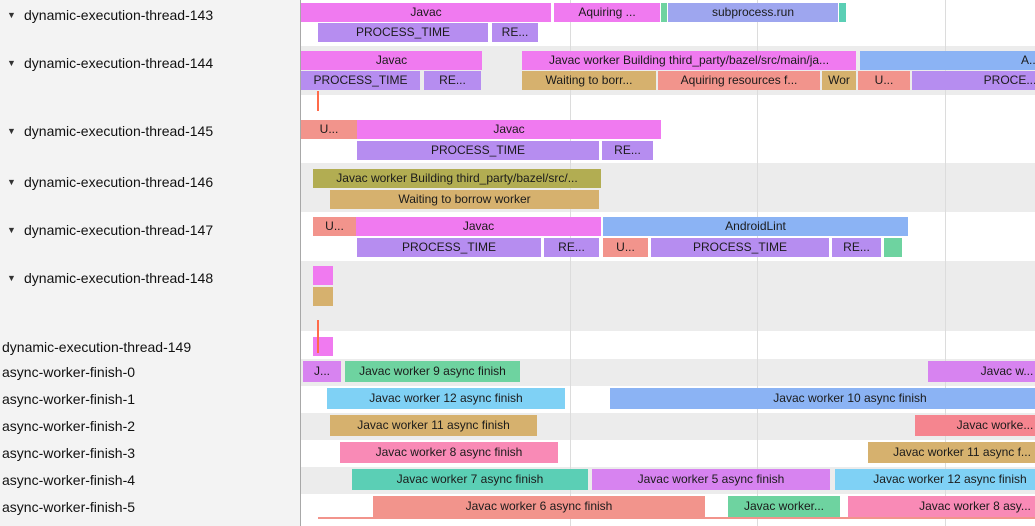  I want to click on row-label: async-worker-finish-0, so click(69, 371).